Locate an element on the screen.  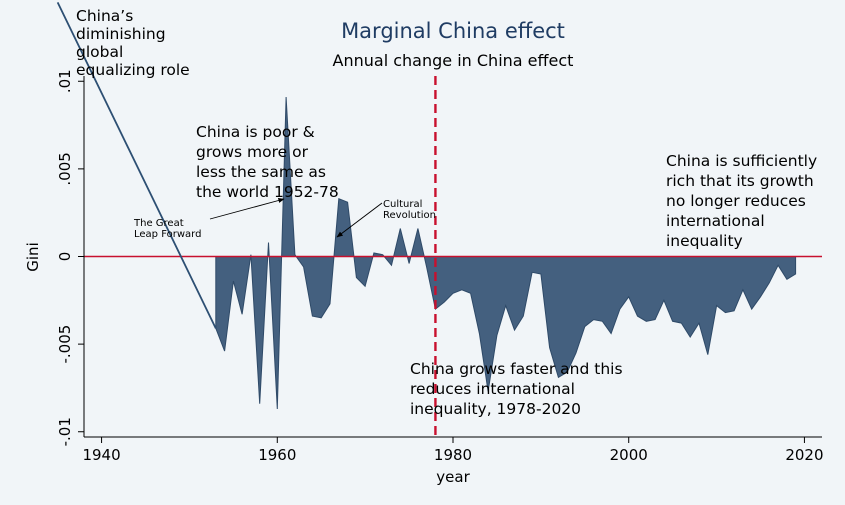
annotation-cultural-revolution: Cultural is located at coordinates (402, 204).